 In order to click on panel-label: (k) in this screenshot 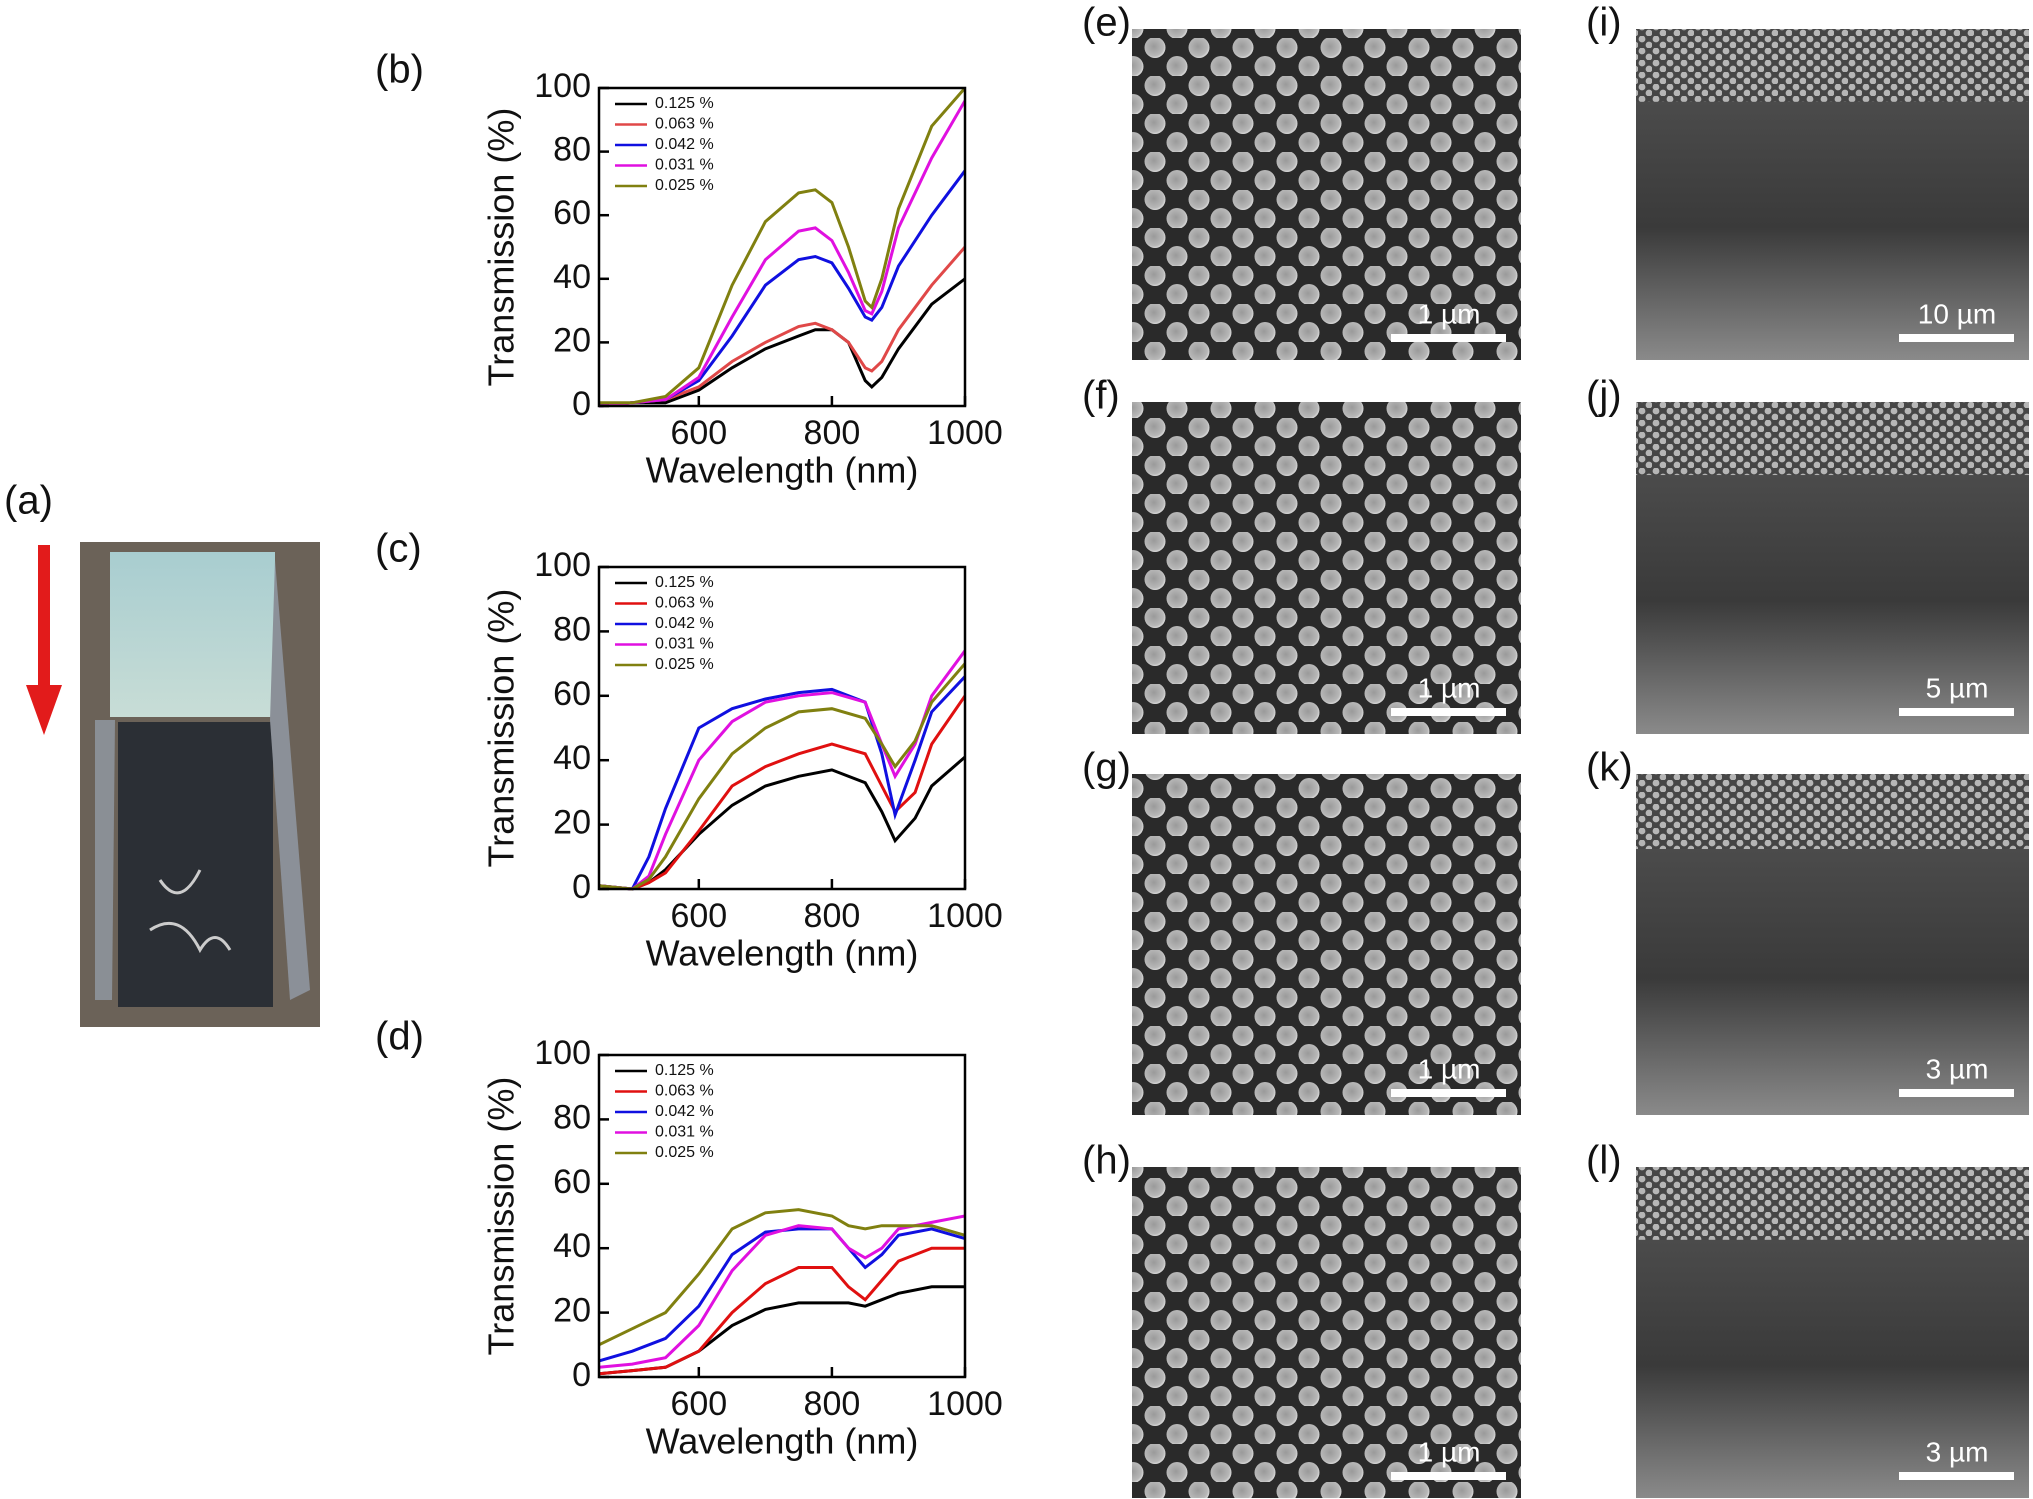, I will do `click(1609, 768)`.